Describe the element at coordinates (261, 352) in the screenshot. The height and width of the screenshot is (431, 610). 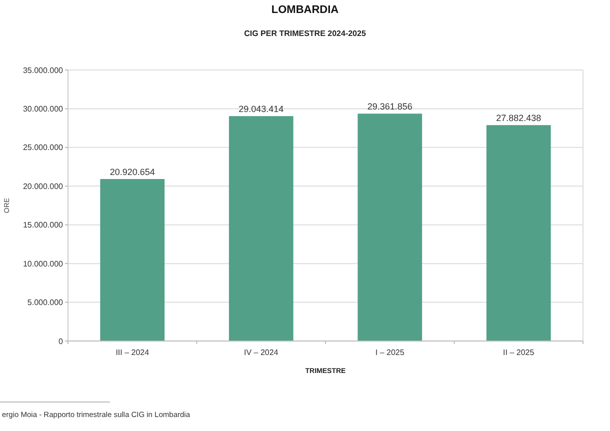
I see `x-tick-label: IV – 2024` at that location.